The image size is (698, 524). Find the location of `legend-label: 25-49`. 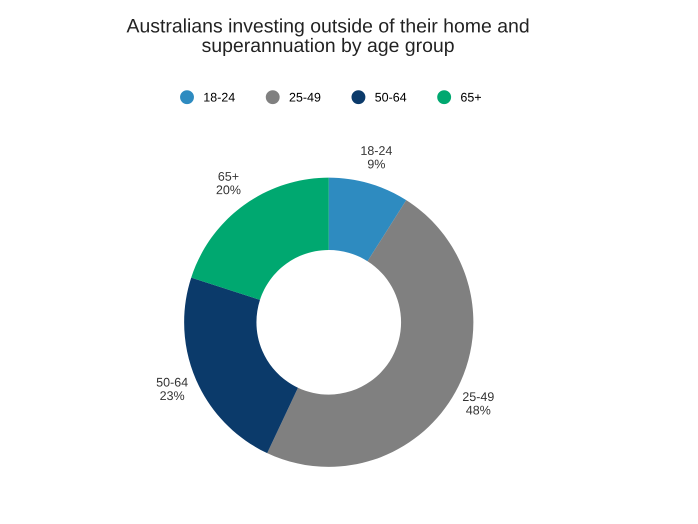

legend-label: 25-49 is located at coordinates (305, 97).